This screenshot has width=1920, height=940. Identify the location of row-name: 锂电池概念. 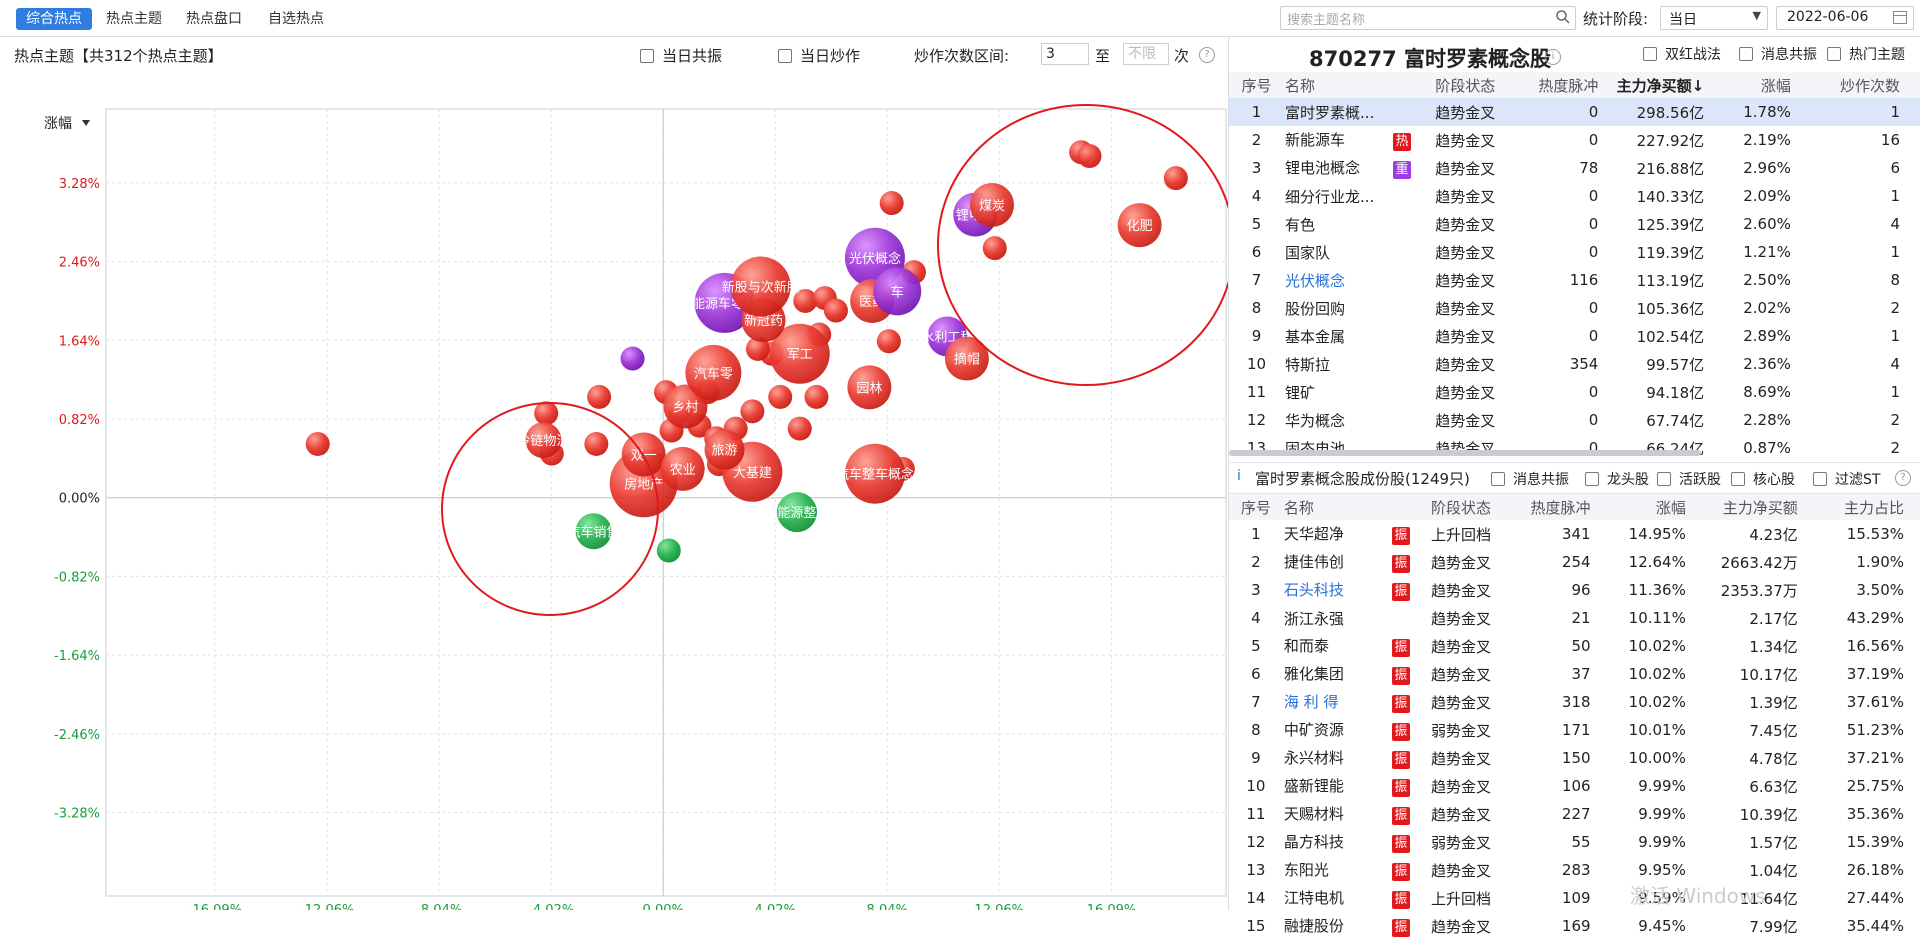
(1323, 168).